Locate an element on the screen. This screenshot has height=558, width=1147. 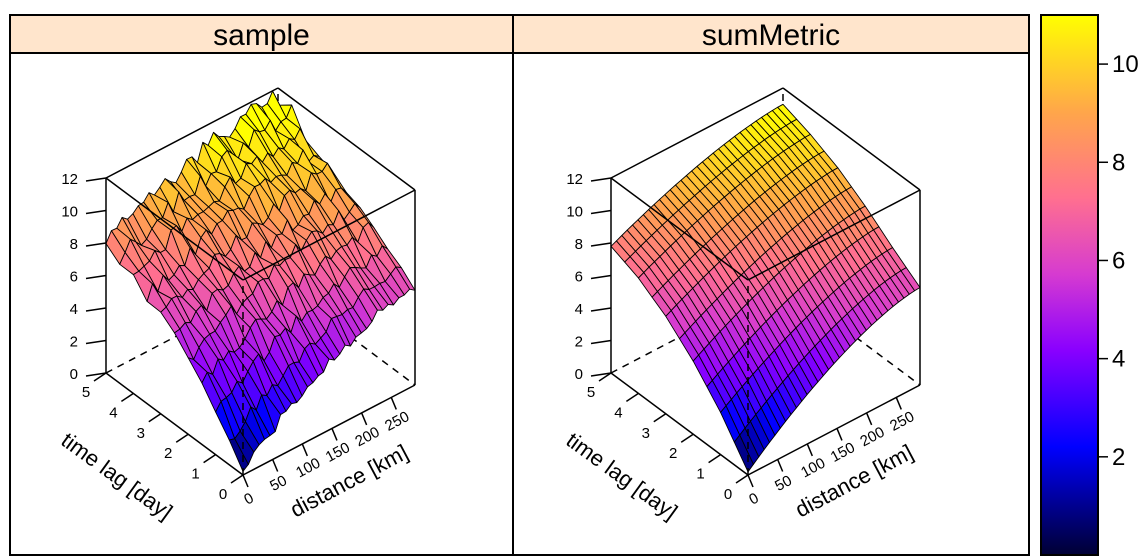
colorbar-tick-label: 10 is located at coordinates (1125, 64).